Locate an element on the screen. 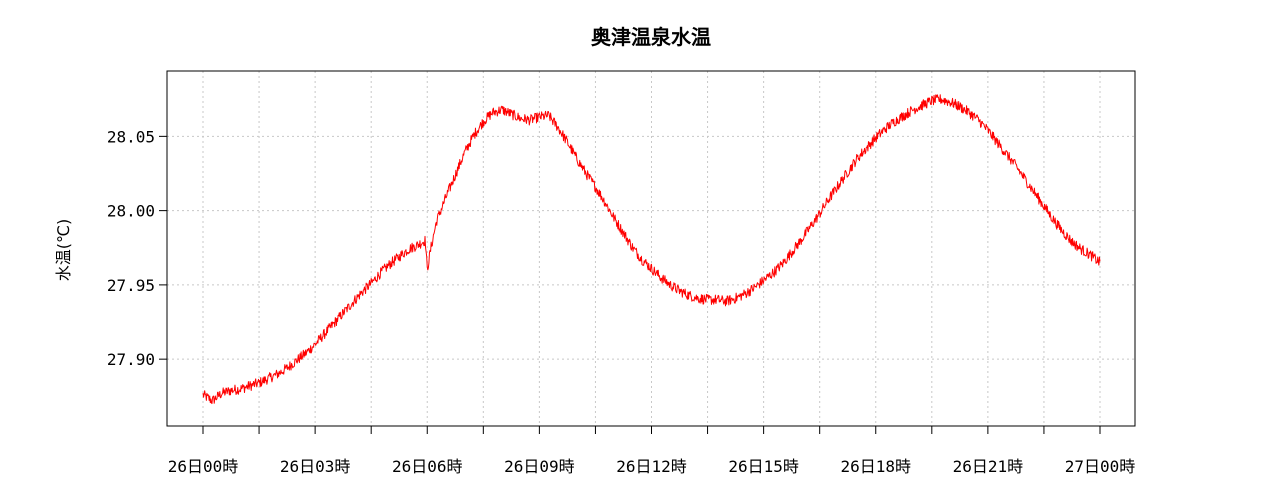  x-tick-label: 26日18時 is located at coordinates (875, 466).